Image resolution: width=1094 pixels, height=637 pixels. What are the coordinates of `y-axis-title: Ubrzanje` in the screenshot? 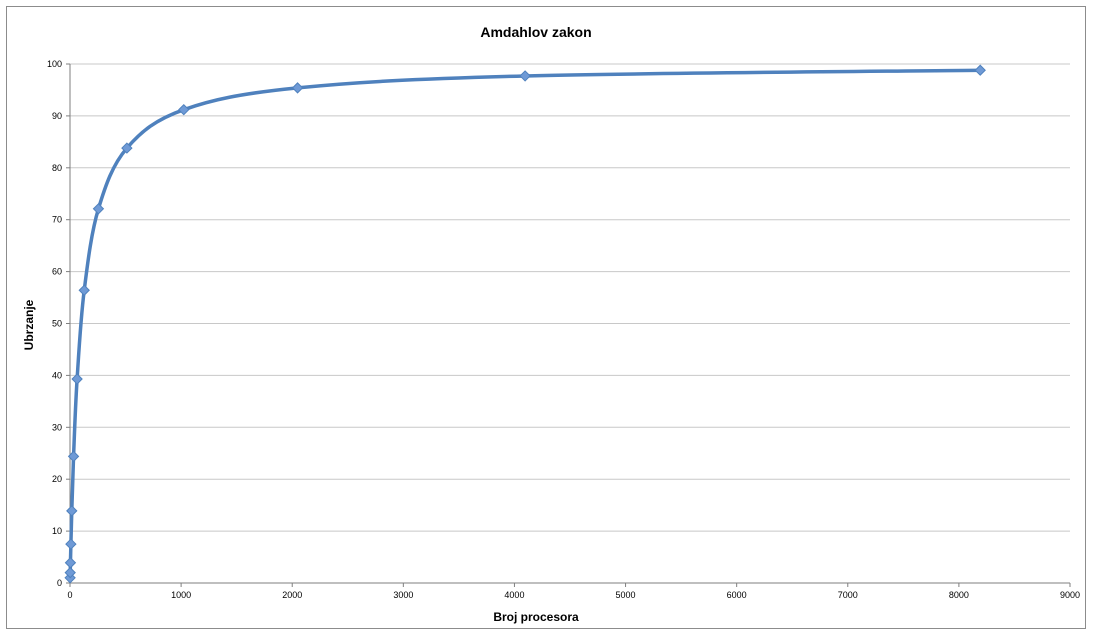 It's located at (29, 324).